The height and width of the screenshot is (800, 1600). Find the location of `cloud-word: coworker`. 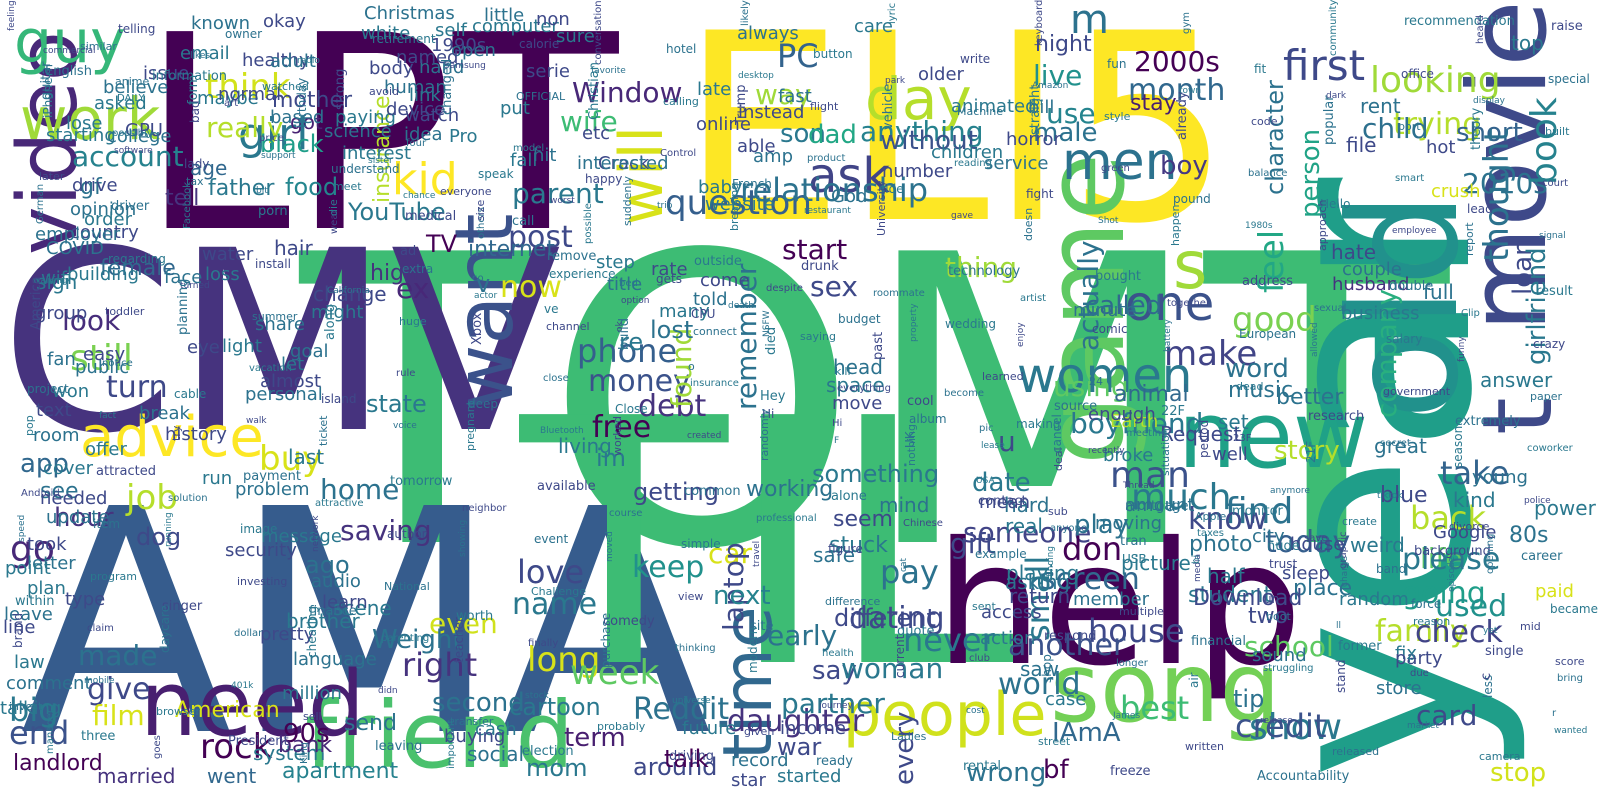

cloud-word: coworker is located at coordinates (1550, 448).